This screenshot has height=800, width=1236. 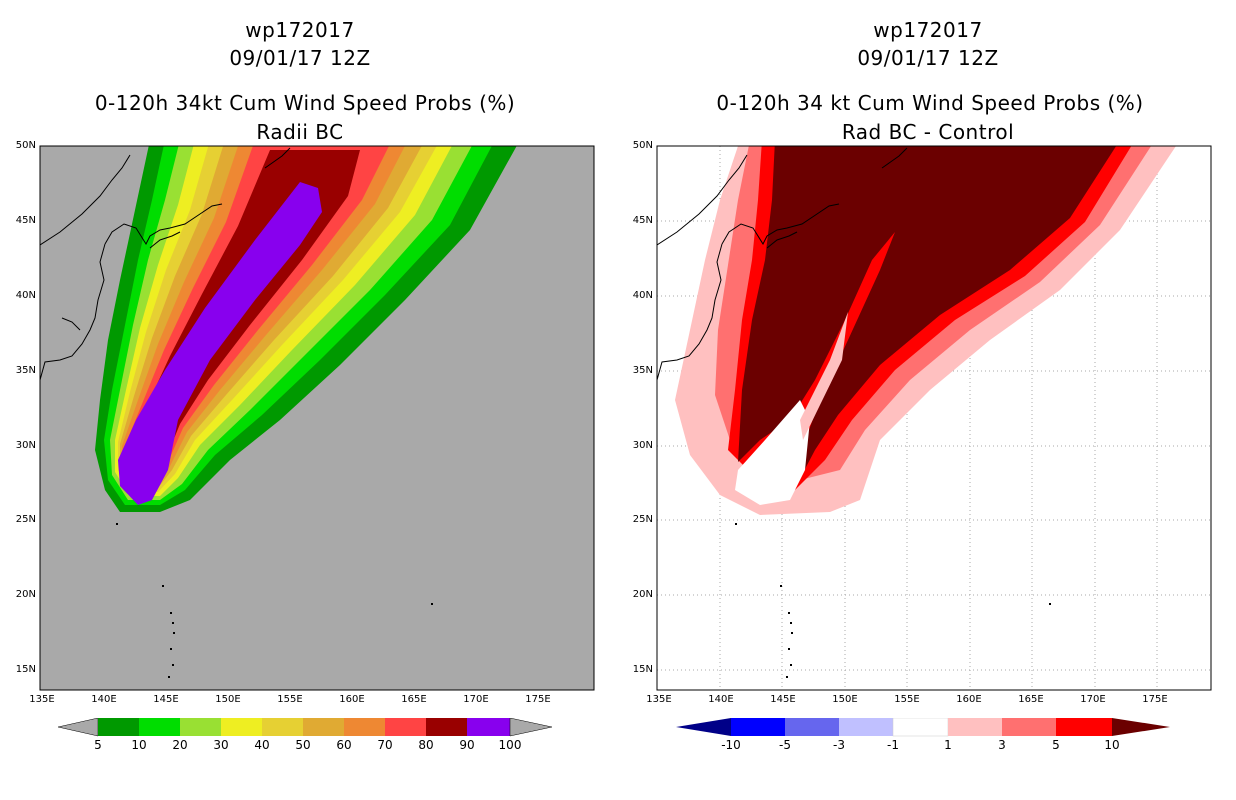 I want to click on left-colorbar, so click(x=305, y=727).